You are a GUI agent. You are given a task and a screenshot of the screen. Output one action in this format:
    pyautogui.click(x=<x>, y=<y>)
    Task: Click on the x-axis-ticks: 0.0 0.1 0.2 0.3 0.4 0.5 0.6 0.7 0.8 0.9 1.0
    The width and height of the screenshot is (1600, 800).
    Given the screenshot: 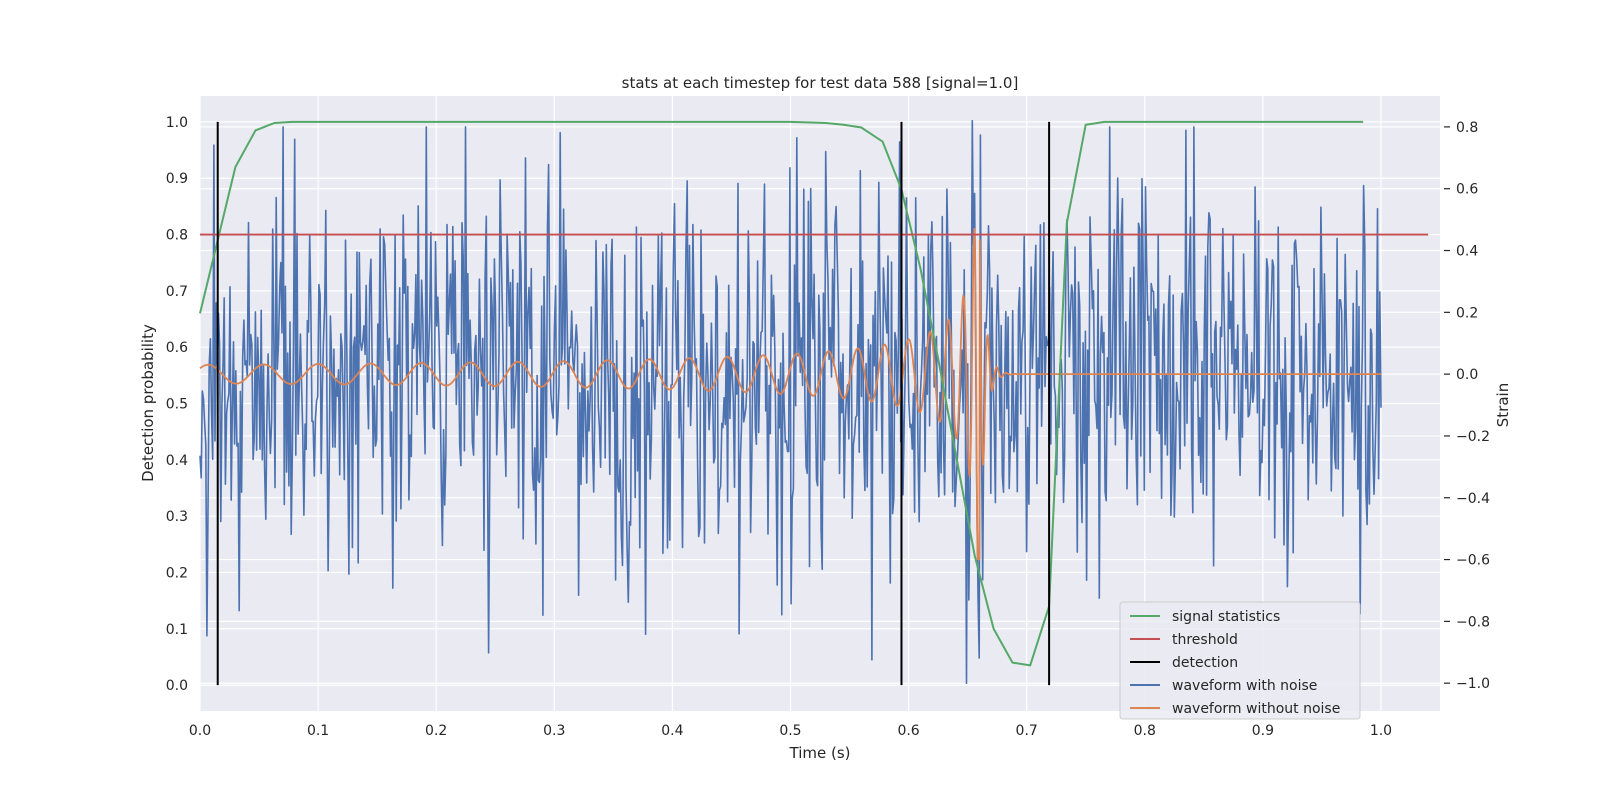 What is the action you would take?
    pyautogui.click(x=790, y=731)
    